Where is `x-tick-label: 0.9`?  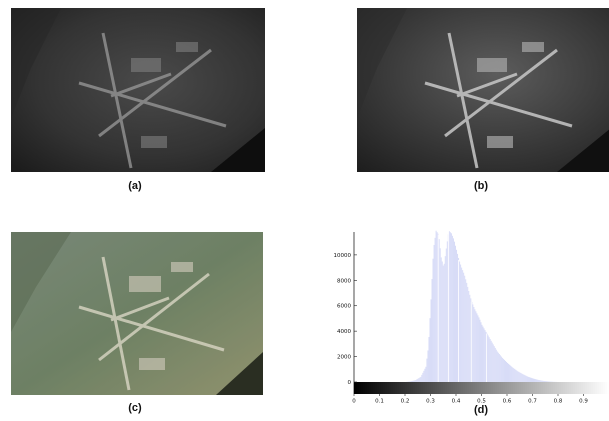
x-tick-label: 0.9 is located at coordinates (583, 402).